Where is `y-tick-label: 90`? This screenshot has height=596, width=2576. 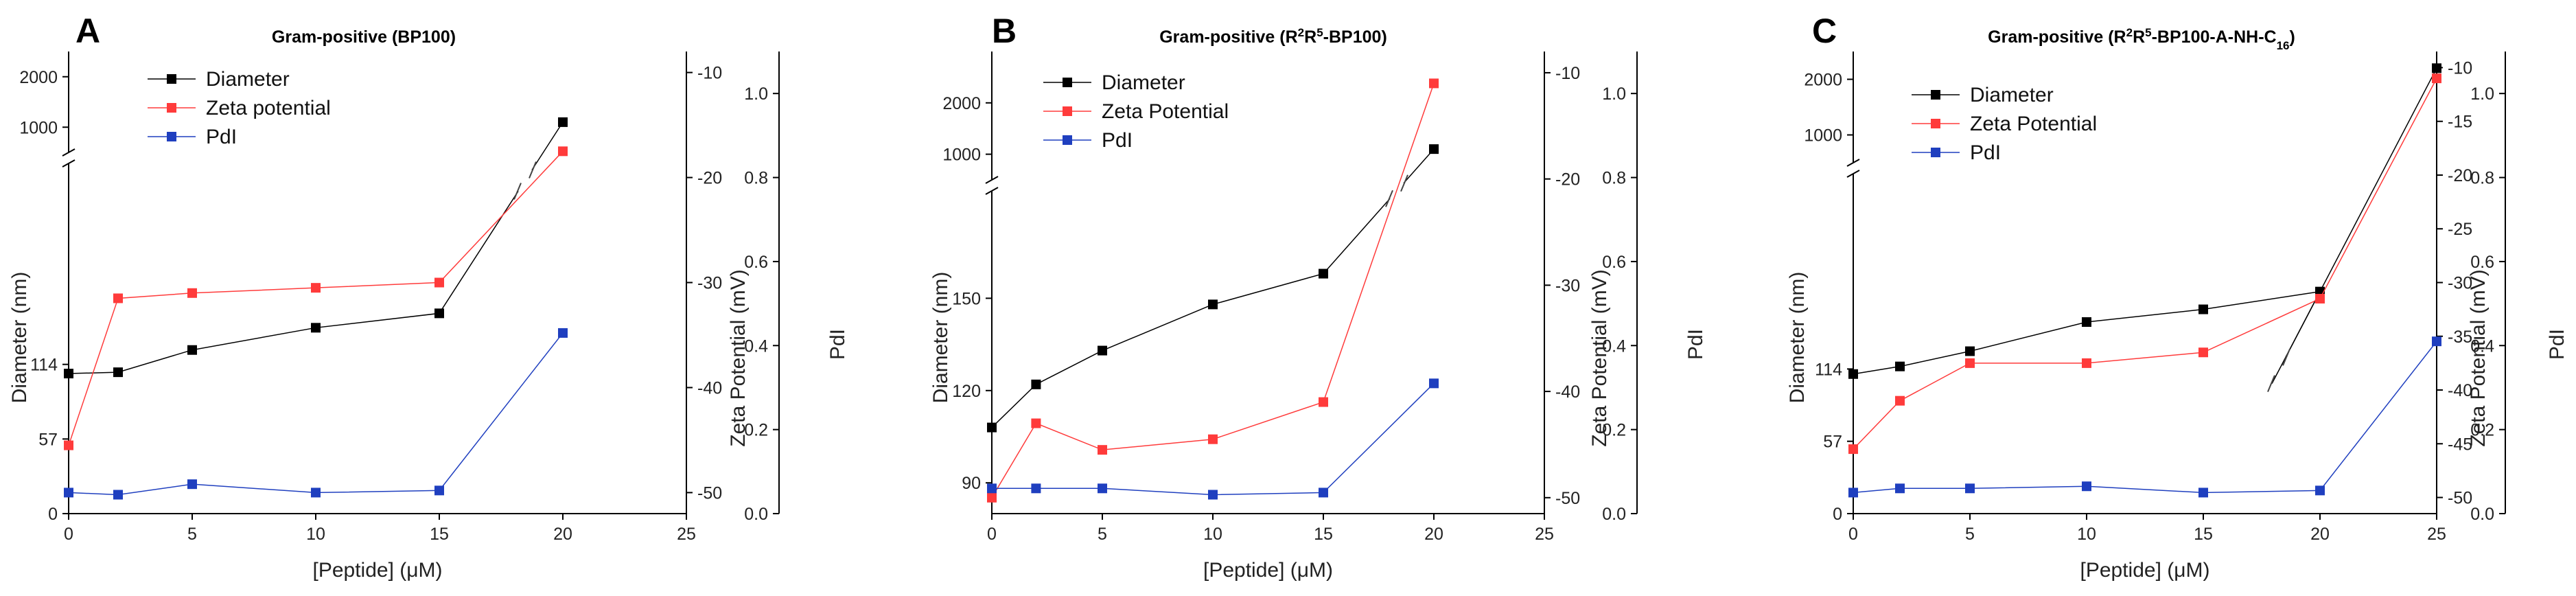 y-tick-label: 90 is located at coordinates (971, 483).